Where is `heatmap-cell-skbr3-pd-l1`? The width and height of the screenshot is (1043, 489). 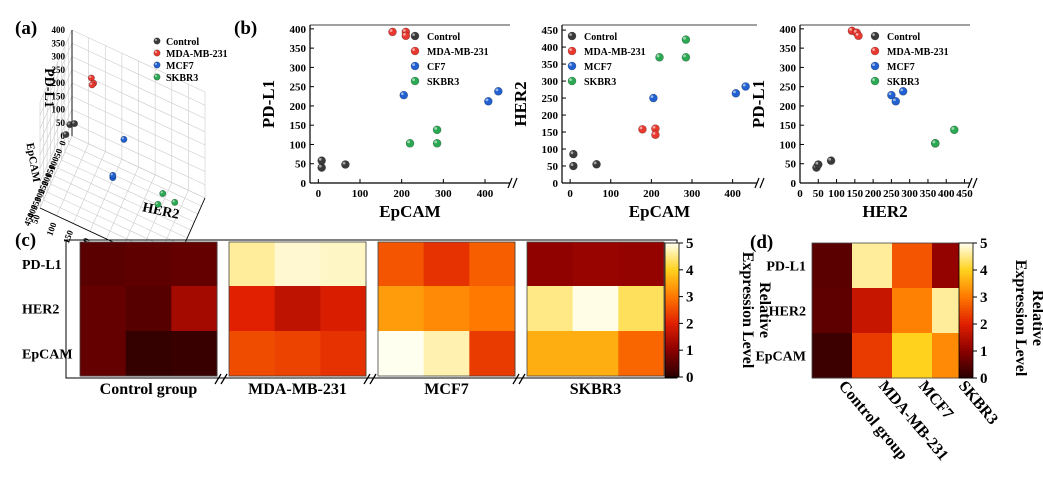 heatmap-cell-skbr3-pd-l1 is located at coordinates (550, 264).